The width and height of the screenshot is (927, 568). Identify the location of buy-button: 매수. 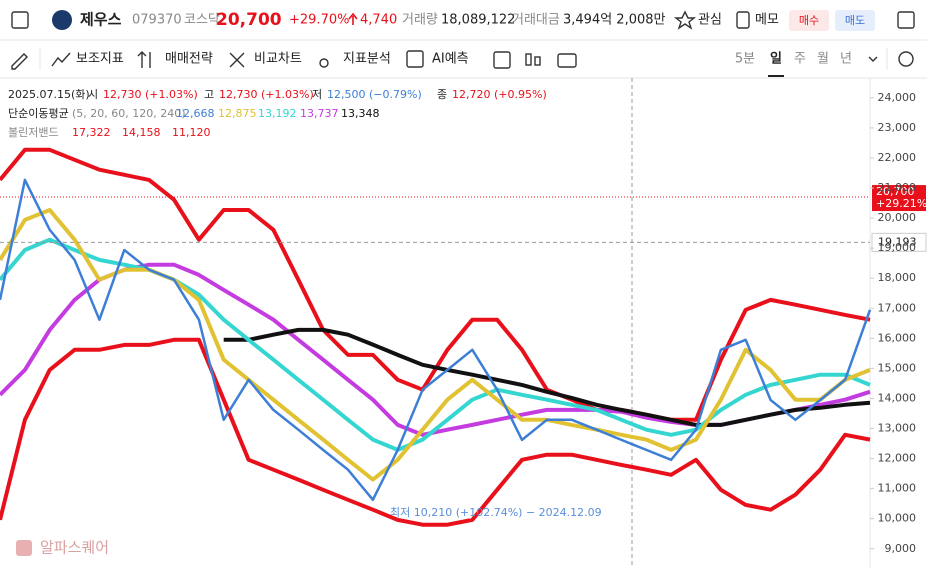
(809, 20).